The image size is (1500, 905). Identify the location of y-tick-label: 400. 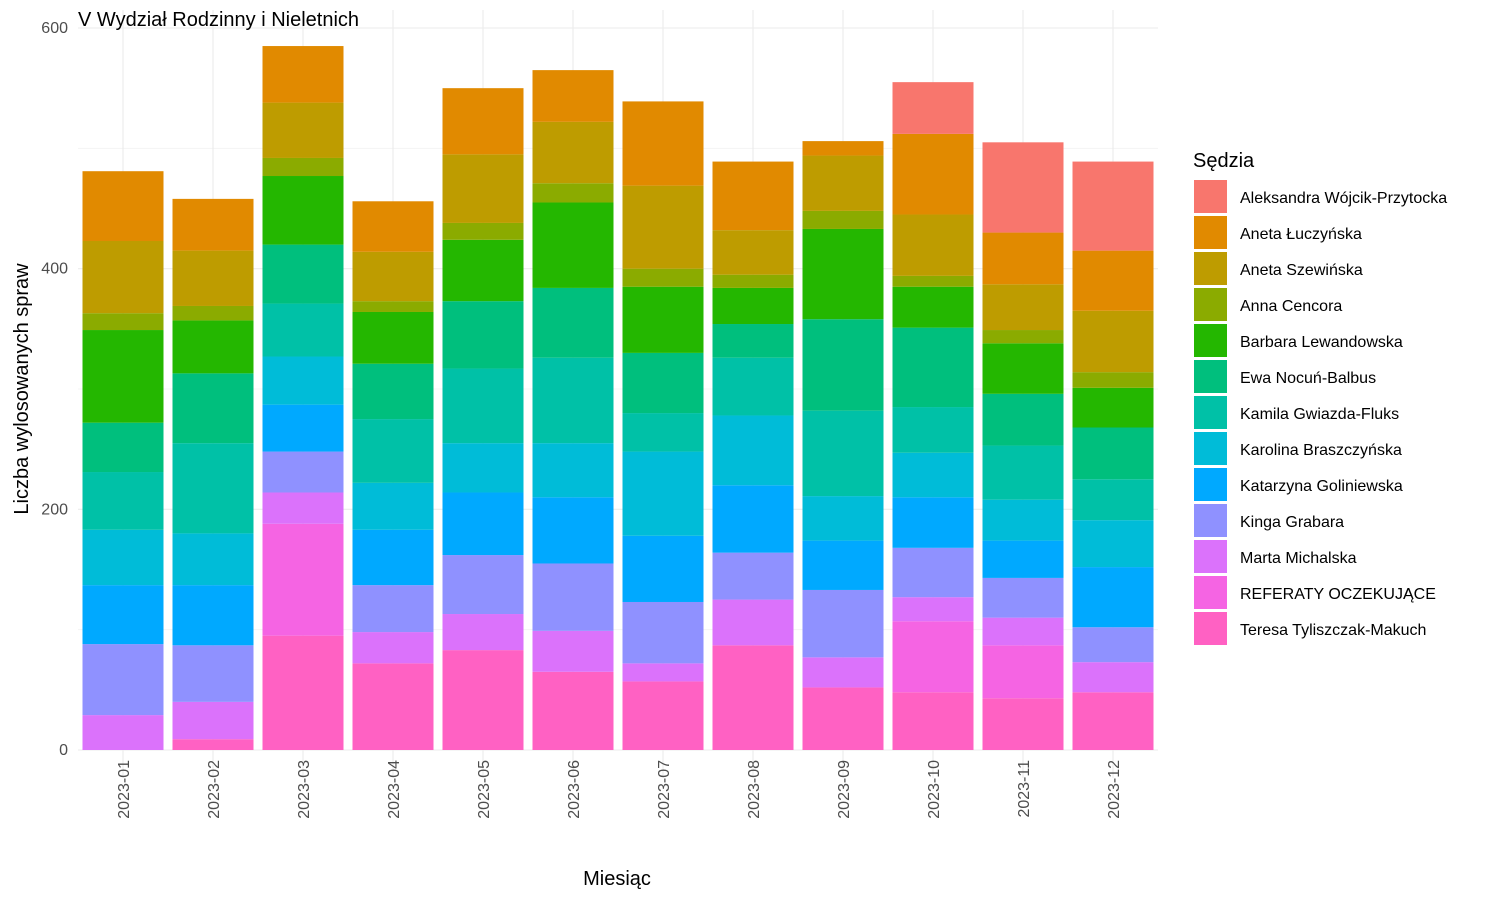
(54, 269).